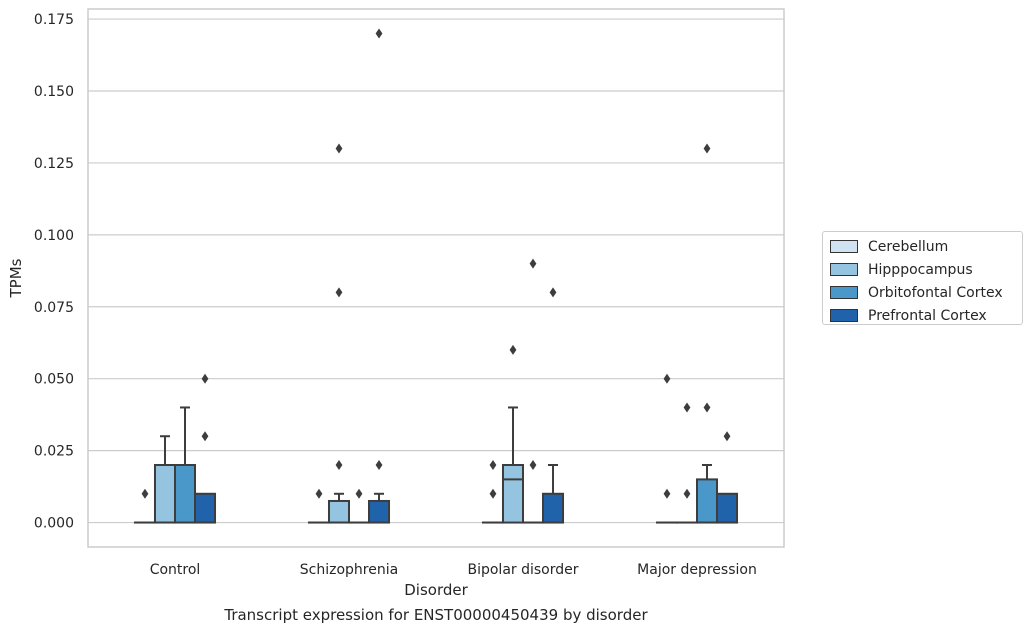 This screenshot has width=1033, height=634. I want to click on legend-item: Orbitofontal Cortex, so click(926, 292).